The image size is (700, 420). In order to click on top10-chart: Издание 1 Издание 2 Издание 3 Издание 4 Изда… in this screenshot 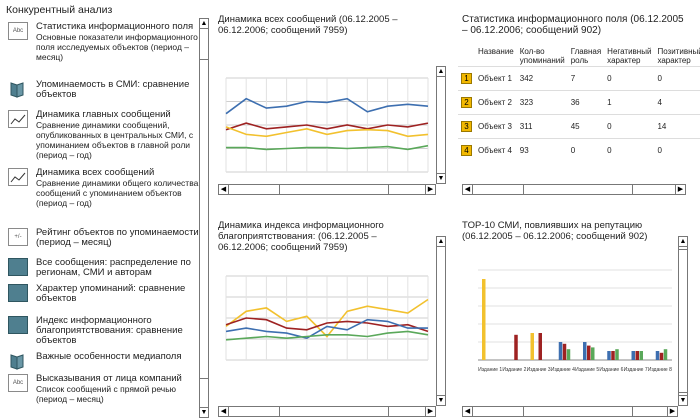, I will do `click(575, 321)`.